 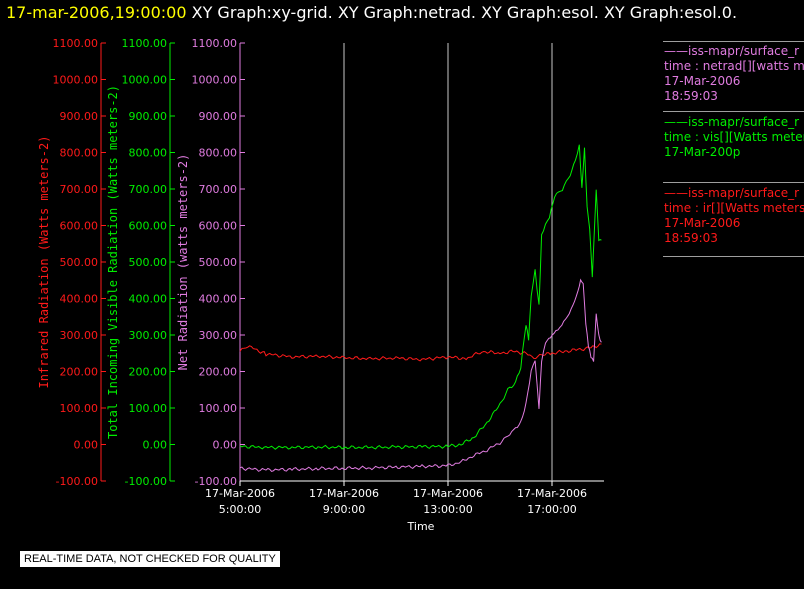 What do you see at coordinates (421, 526) in the screenshot?
I see `x-axis-label: Time` at bounding box center [421, 526].